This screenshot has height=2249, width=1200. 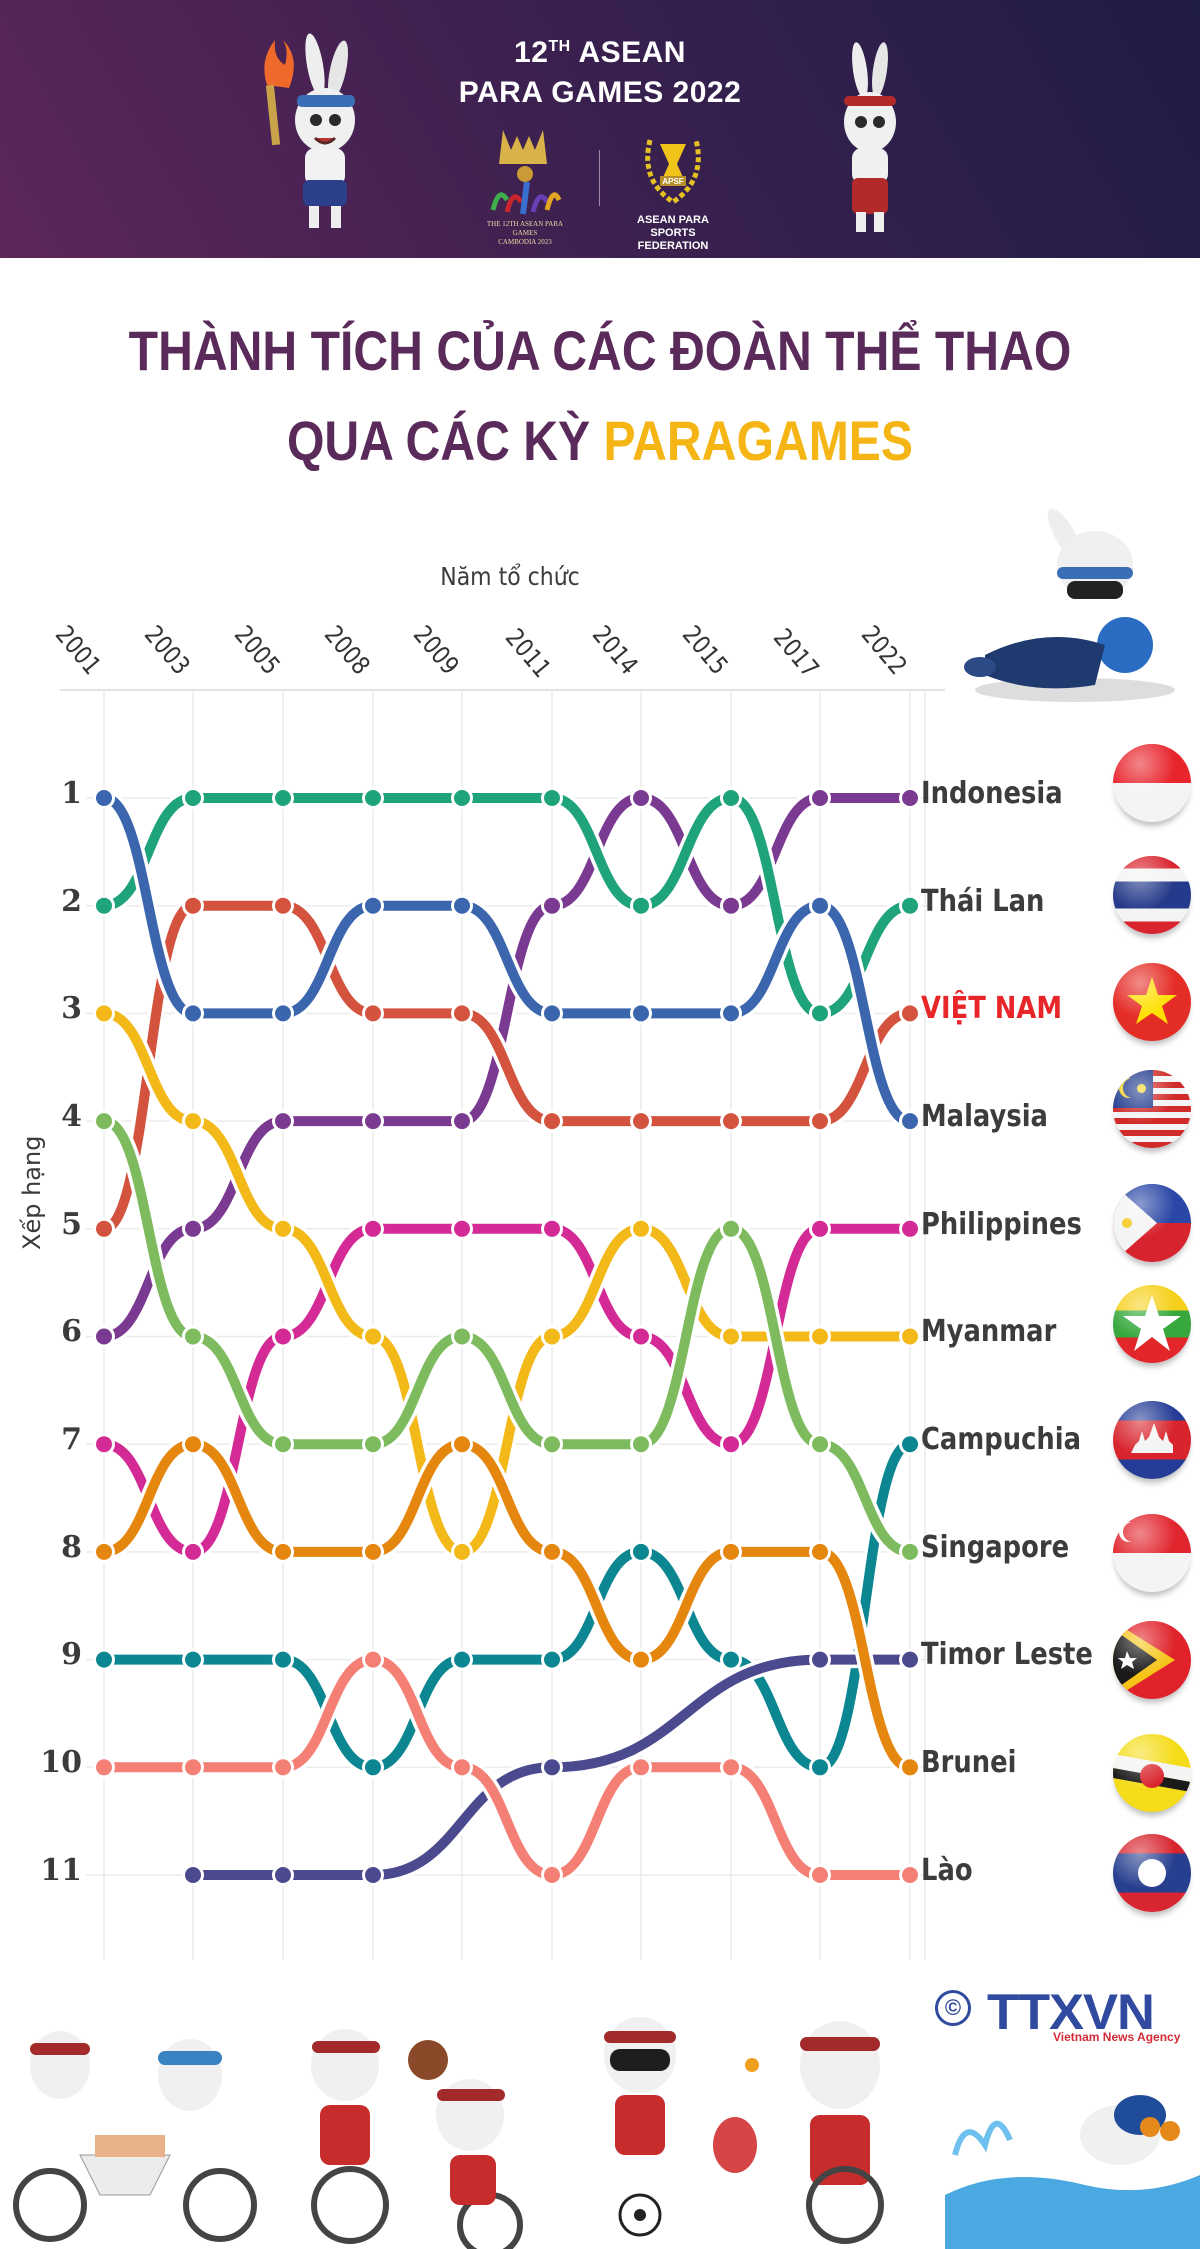 What do you see at coordinates (1152, 1773) in the screenshot?
I see `brunei-flag-icon` at bounding box center [1152, 1773].